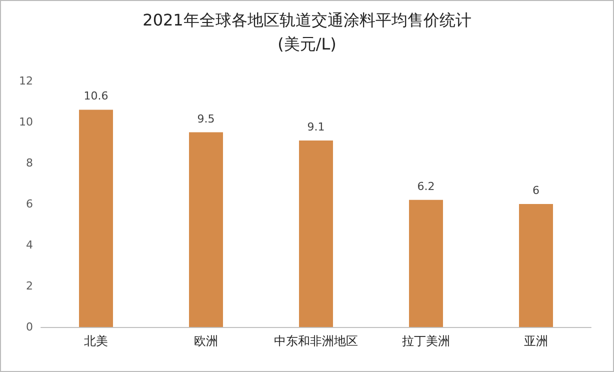 The width and height of the screenshot is (614, 372). What do you see at coordinates (536, 190) in the screenshot?
I see `data-label: 6` at bounding box center [536, 190].